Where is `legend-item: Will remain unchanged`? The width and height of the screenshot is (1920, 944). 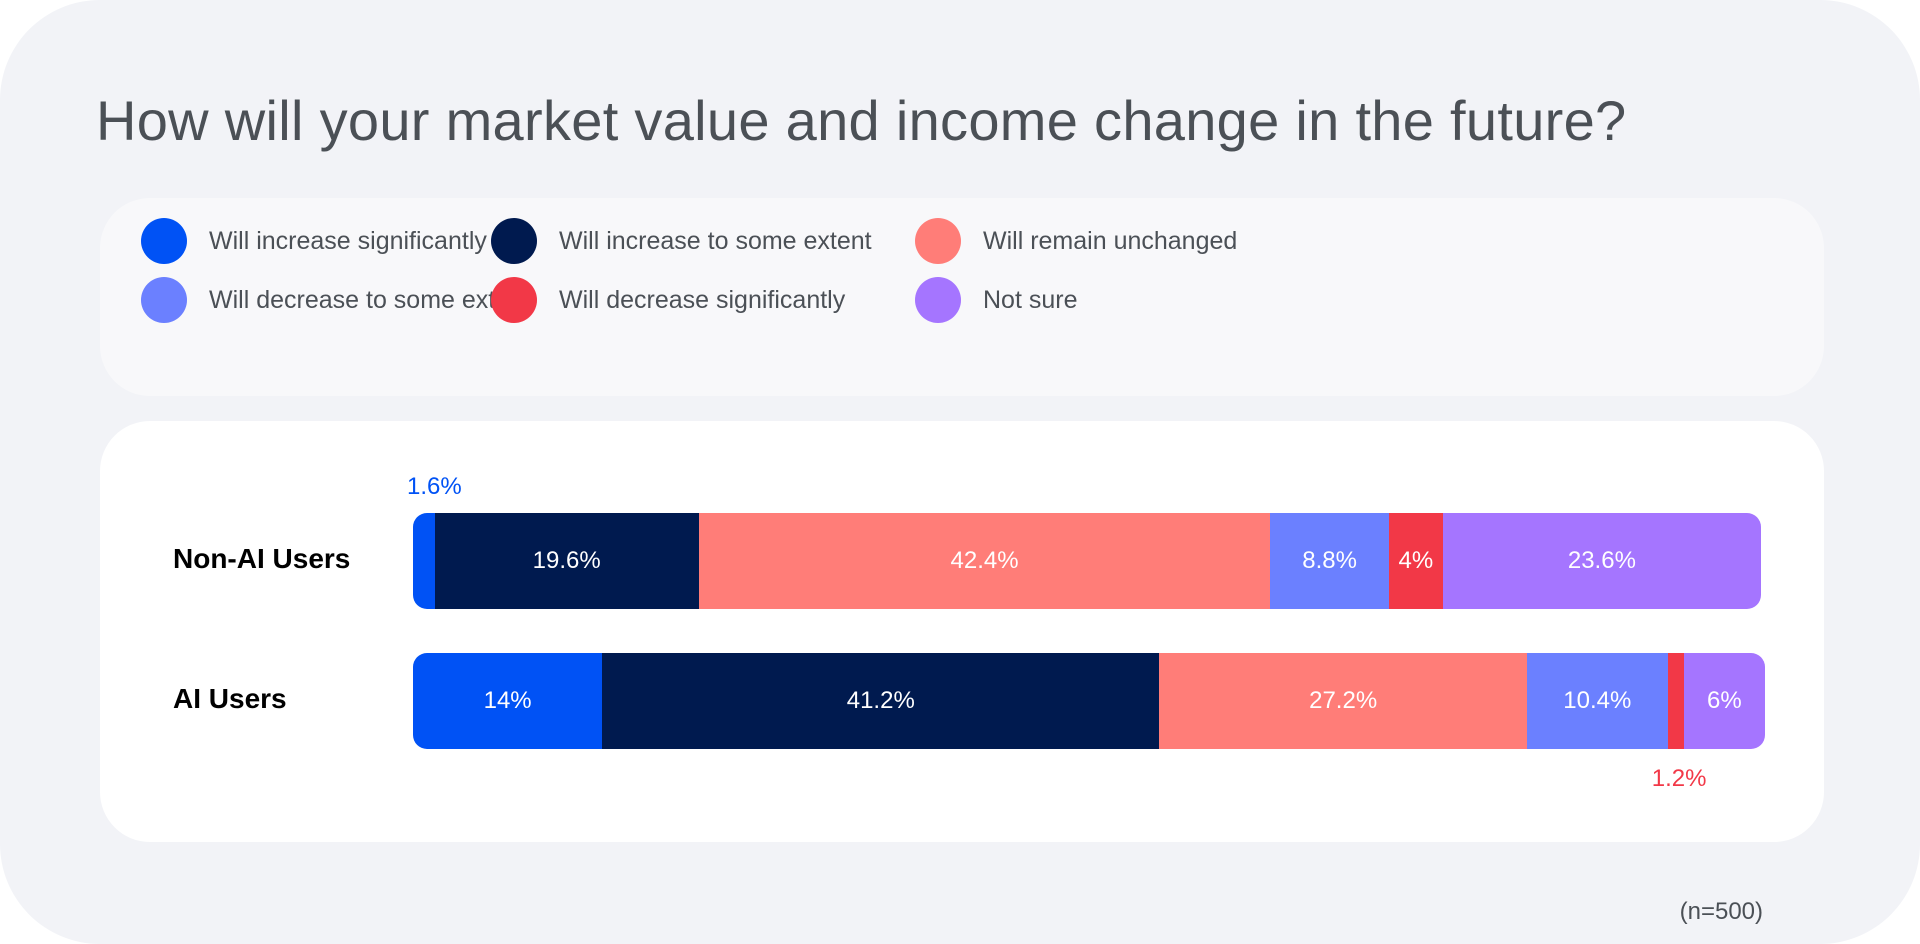
legend-item: Will remain unchanged is located at coordinates (1076, 241).